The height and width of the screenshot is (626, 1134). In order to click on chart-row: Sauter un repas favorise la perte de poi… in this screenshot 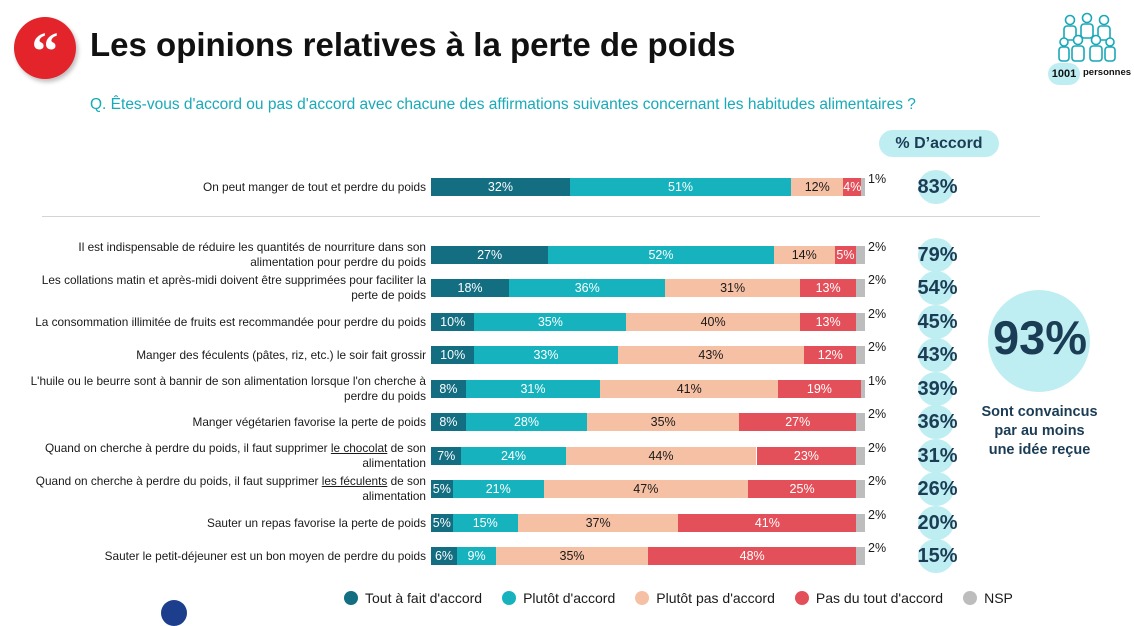, I will do `click(567, 523)`.